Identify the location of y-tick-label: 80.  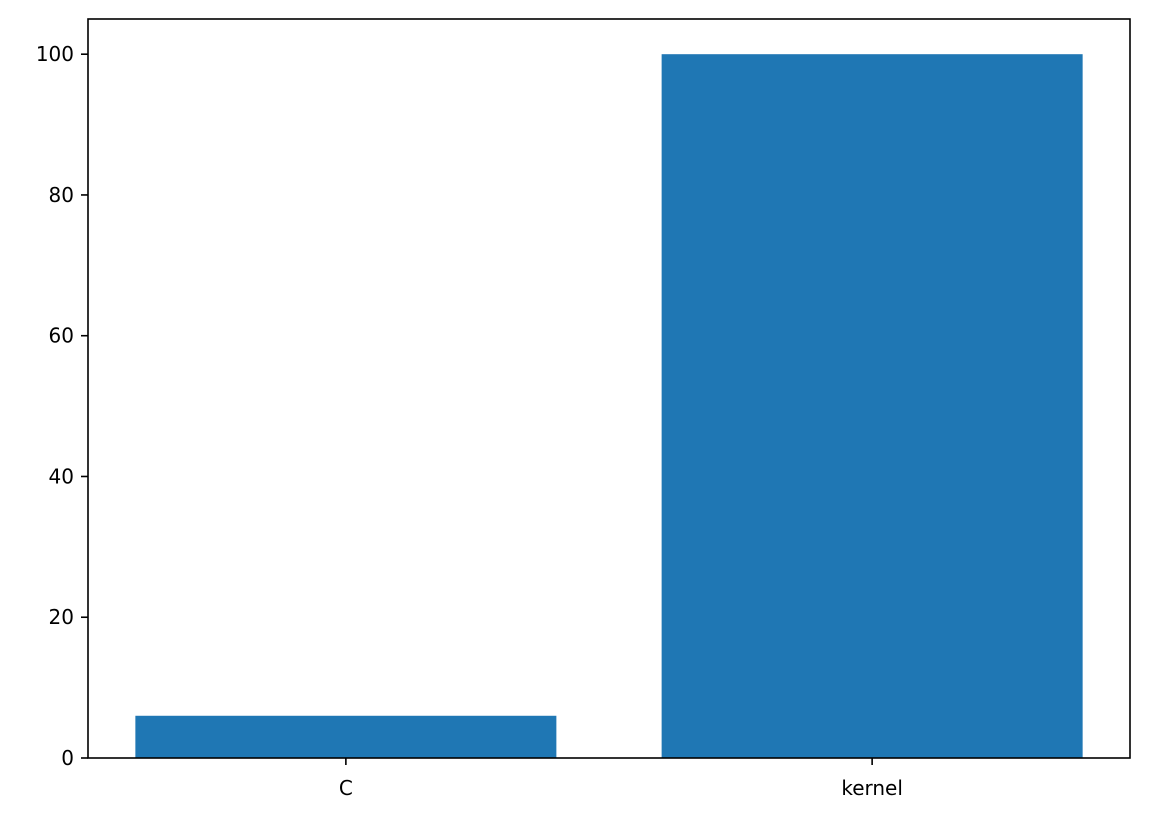
(61, 195).